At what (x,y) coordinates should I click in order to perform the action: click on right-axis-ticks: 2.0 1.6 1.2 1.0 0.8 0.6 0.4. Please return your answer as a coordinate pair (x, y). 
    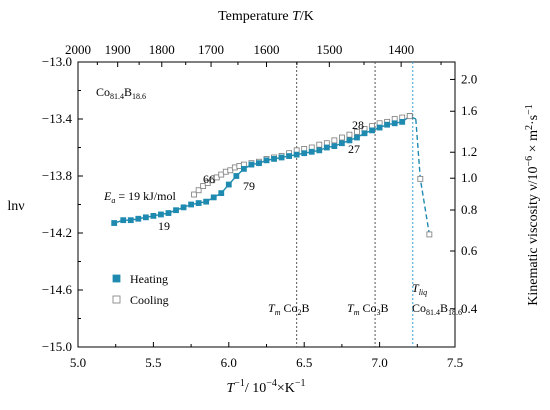
    Looking at the image, I should click on (464, 193).